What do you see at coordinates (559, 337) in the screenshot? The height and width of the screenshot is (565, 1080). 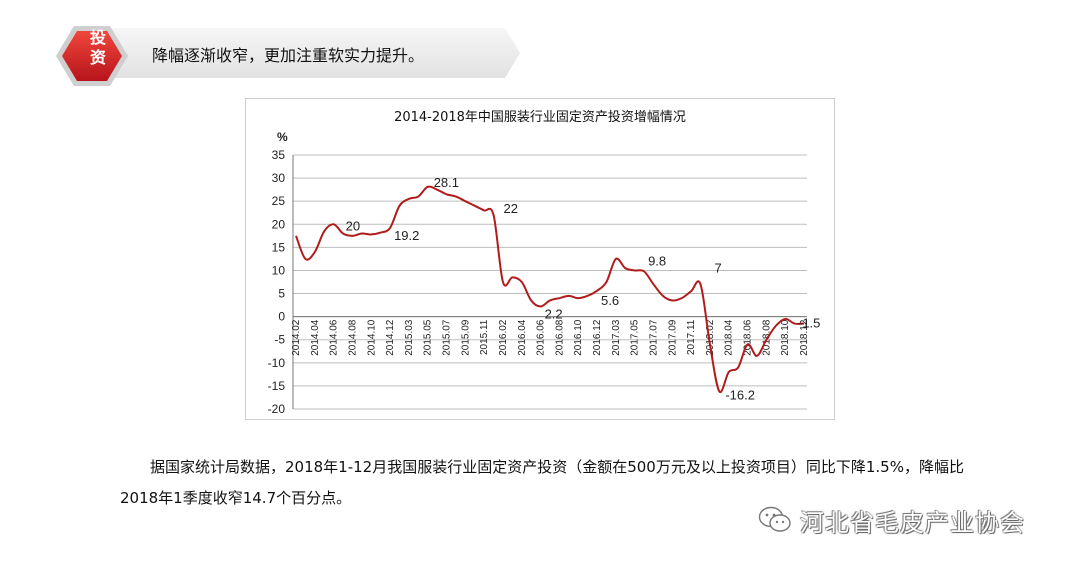 I see `x-tick-label: 2016.08` at bounding box center [559, 337].